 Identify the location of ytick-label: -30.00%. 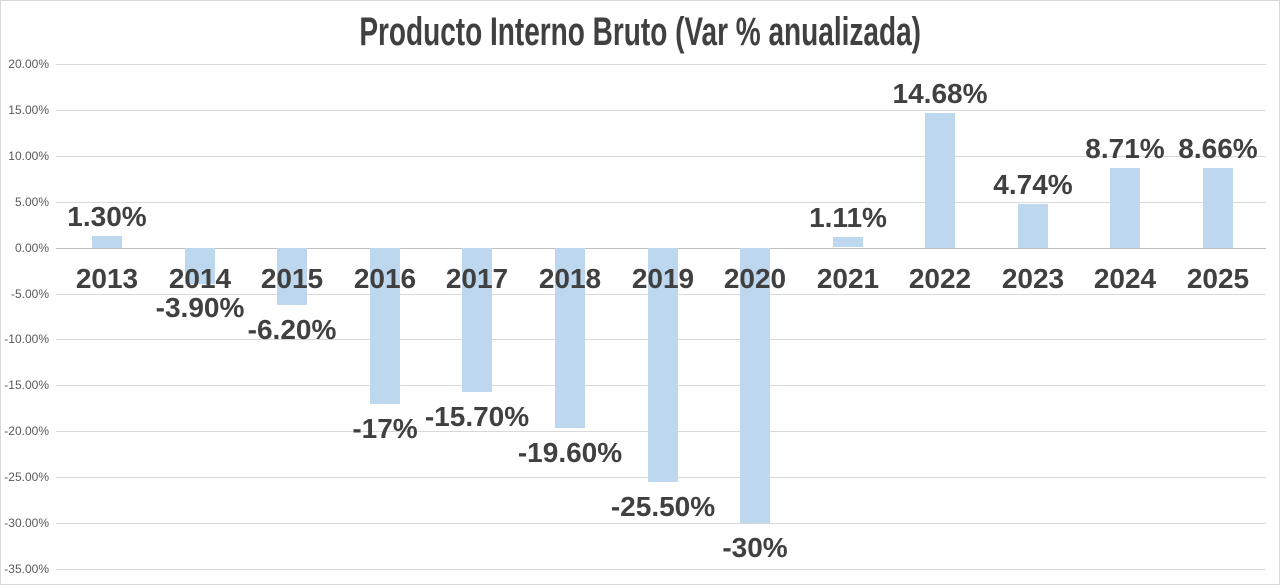
(26, 523).